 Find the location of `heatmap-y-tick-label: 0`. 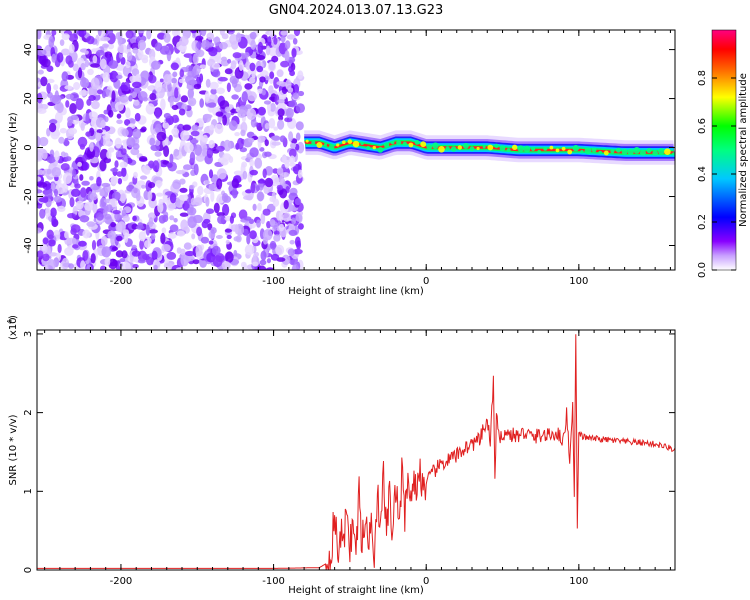

heatmap-y-tick-label: 0 is located at coordinates (28, 147).